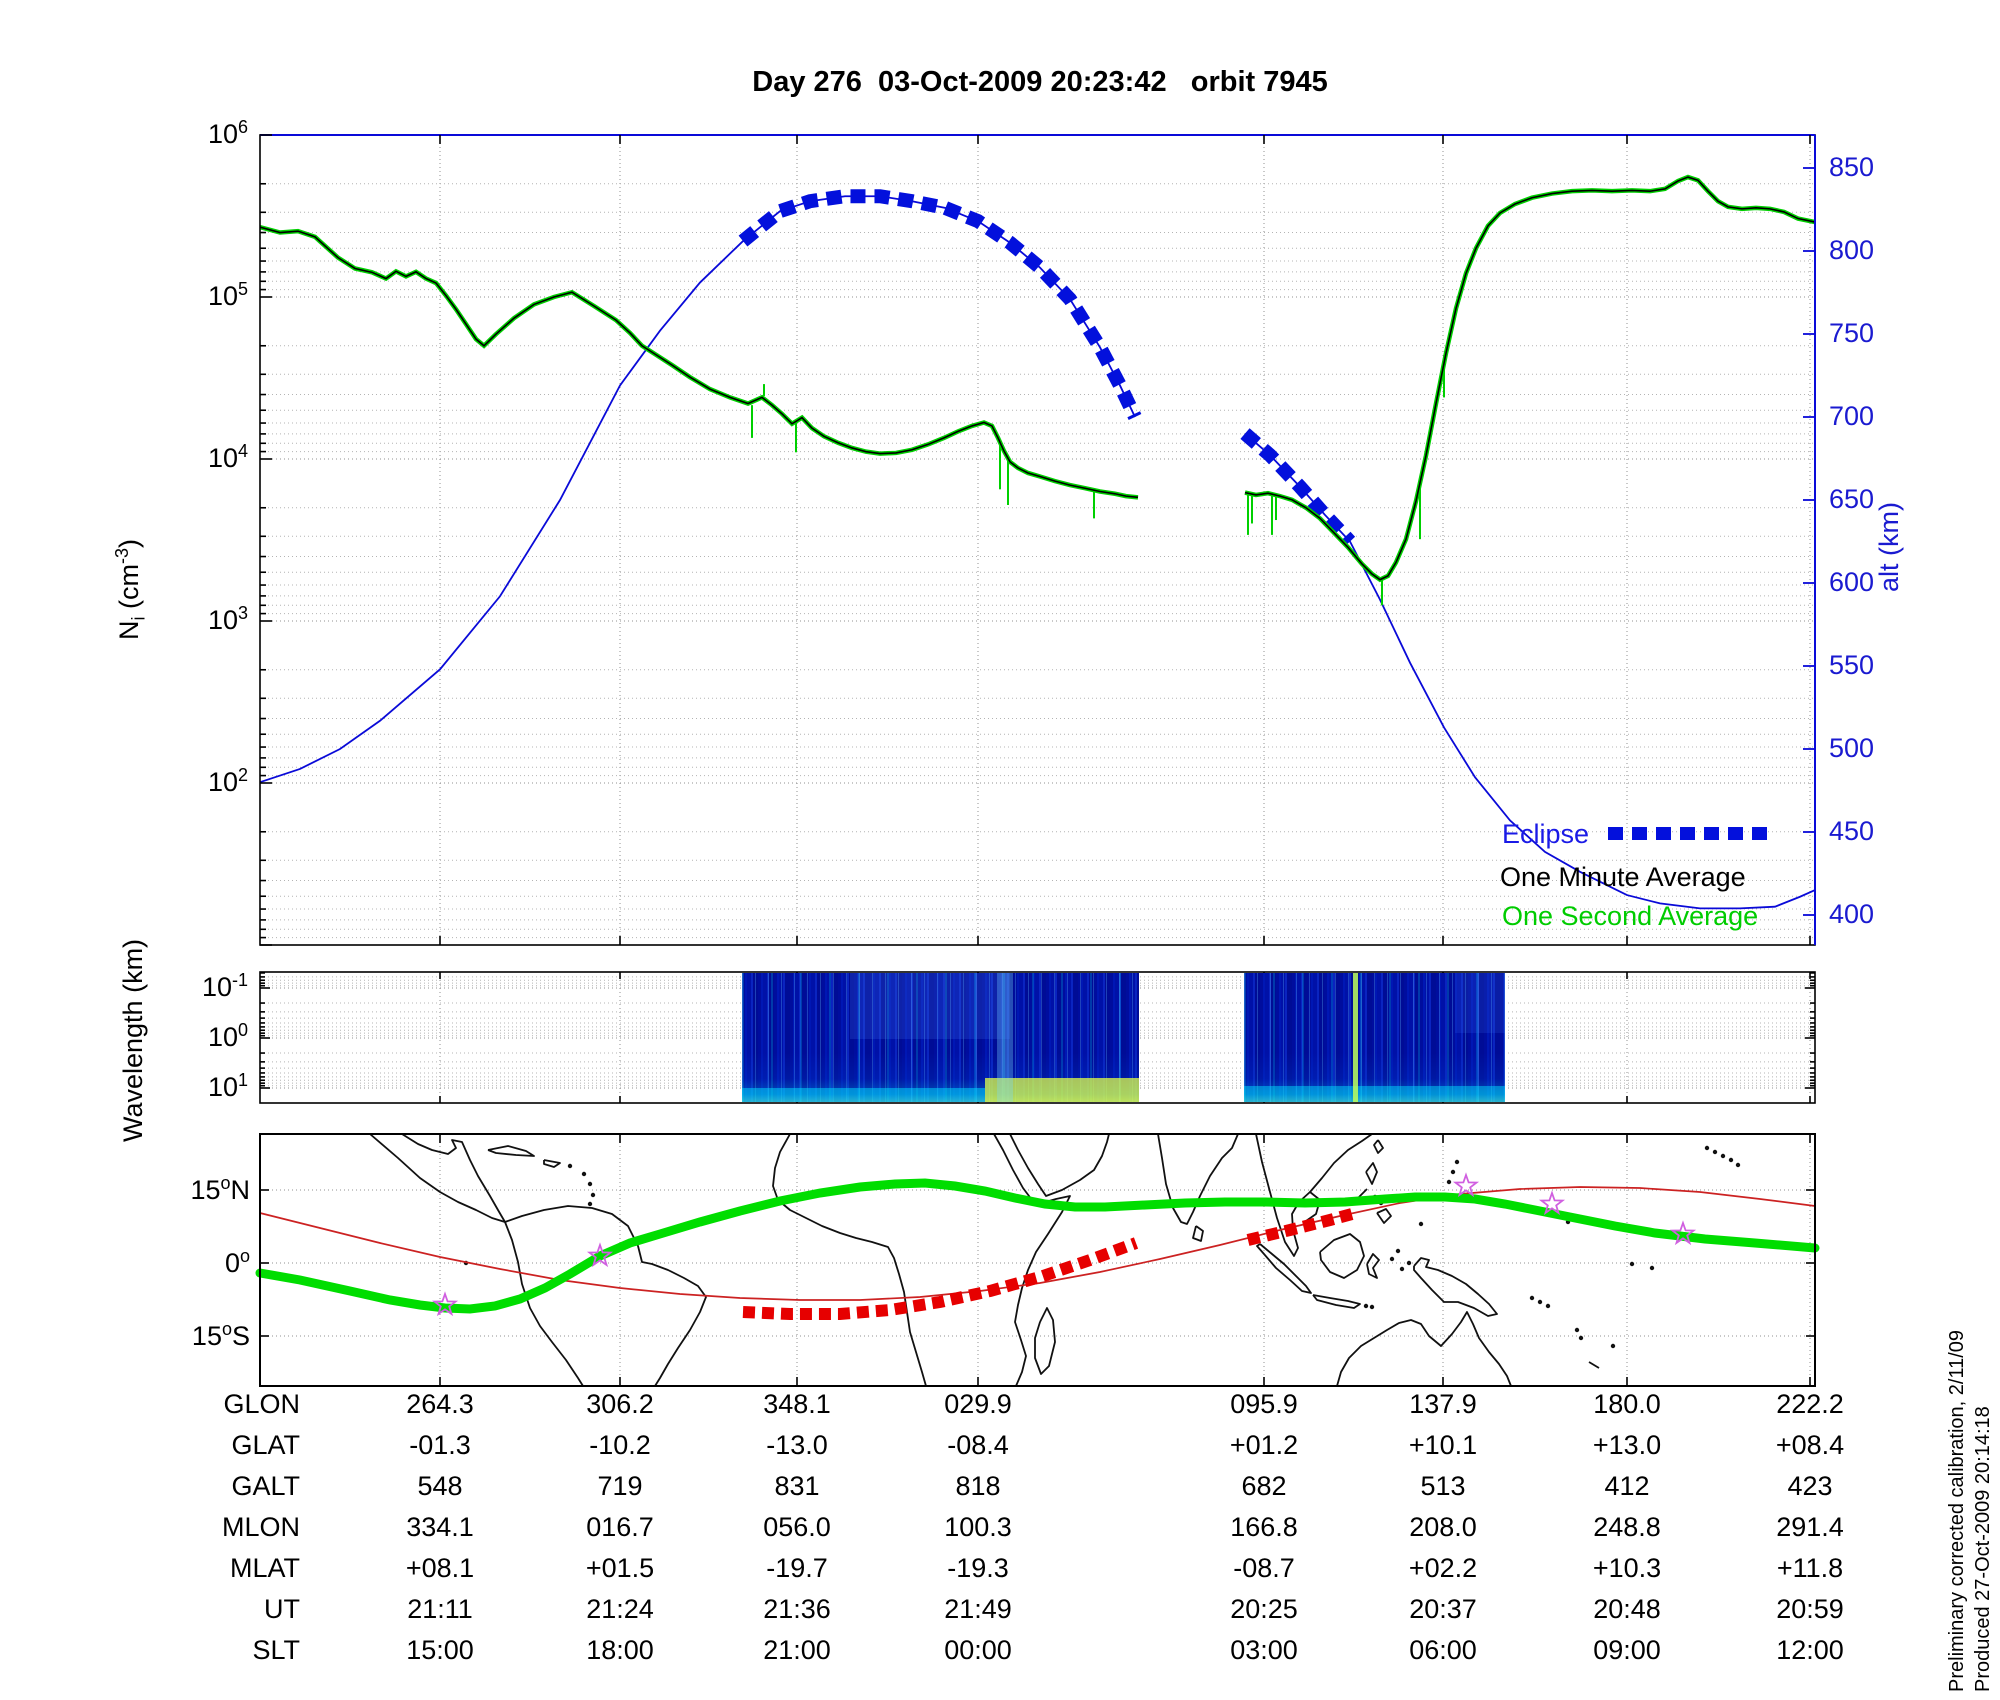 The height and width of the screenshot is (1700, 2000). What do you see at coordinates (1062, 1090) in the screenshot?
I see `spectrogram-bottom-glow` at bounding box center [1062, 1090].